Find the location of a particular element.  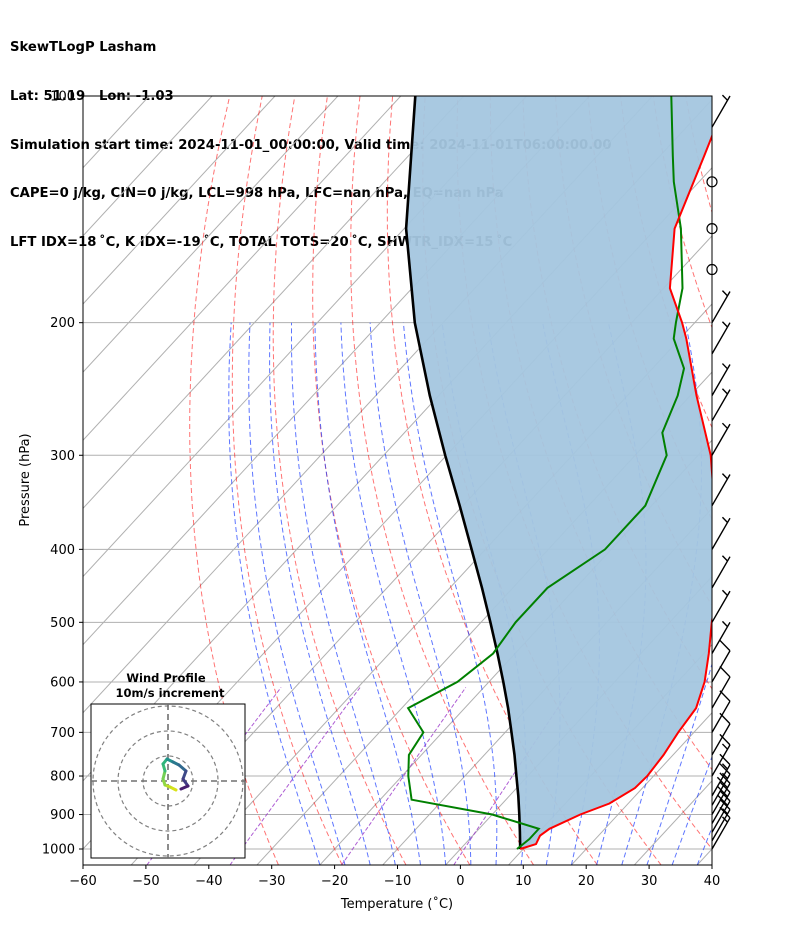

x-tick-label: 30 is located at coordinates (649, 881).